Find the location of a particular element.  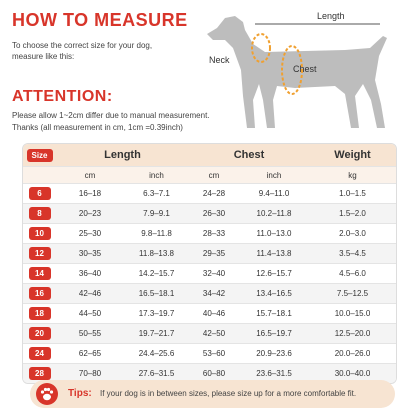

size-badge: 10 is located at coordinates (39, 233).